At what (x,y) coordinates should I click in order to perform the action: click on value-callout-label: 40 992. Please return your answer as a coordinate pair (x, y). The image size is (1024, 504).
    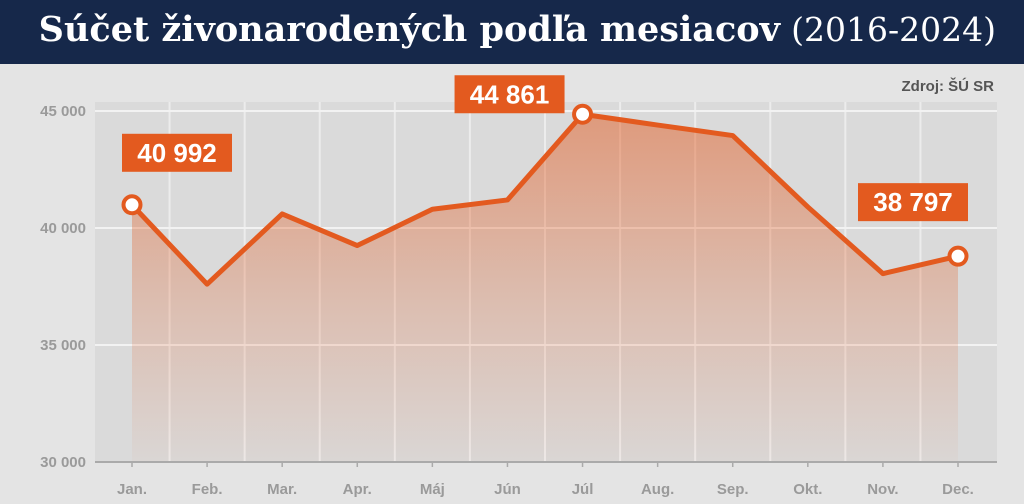
    Looking at the image, I should click on (177, 153).